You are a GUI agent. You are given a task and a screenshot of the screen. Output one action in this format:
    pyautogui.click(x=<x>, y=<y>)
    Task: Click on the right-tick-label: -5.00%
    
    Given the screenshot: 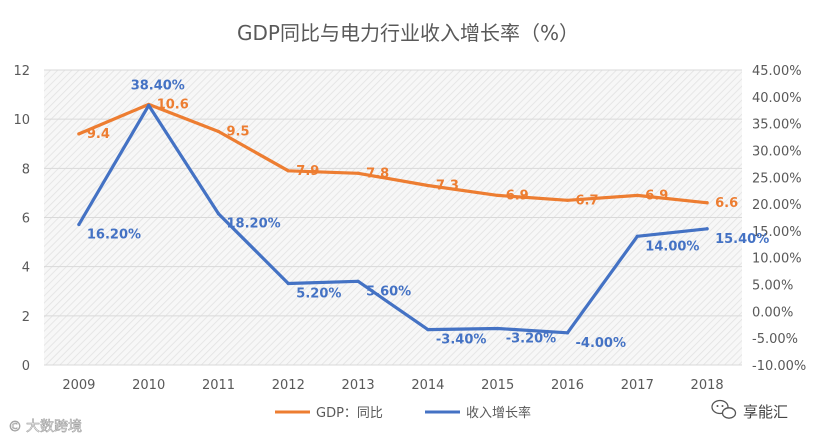 What is the action you would take?
    pyautogui.click(x=775, y=339)
    